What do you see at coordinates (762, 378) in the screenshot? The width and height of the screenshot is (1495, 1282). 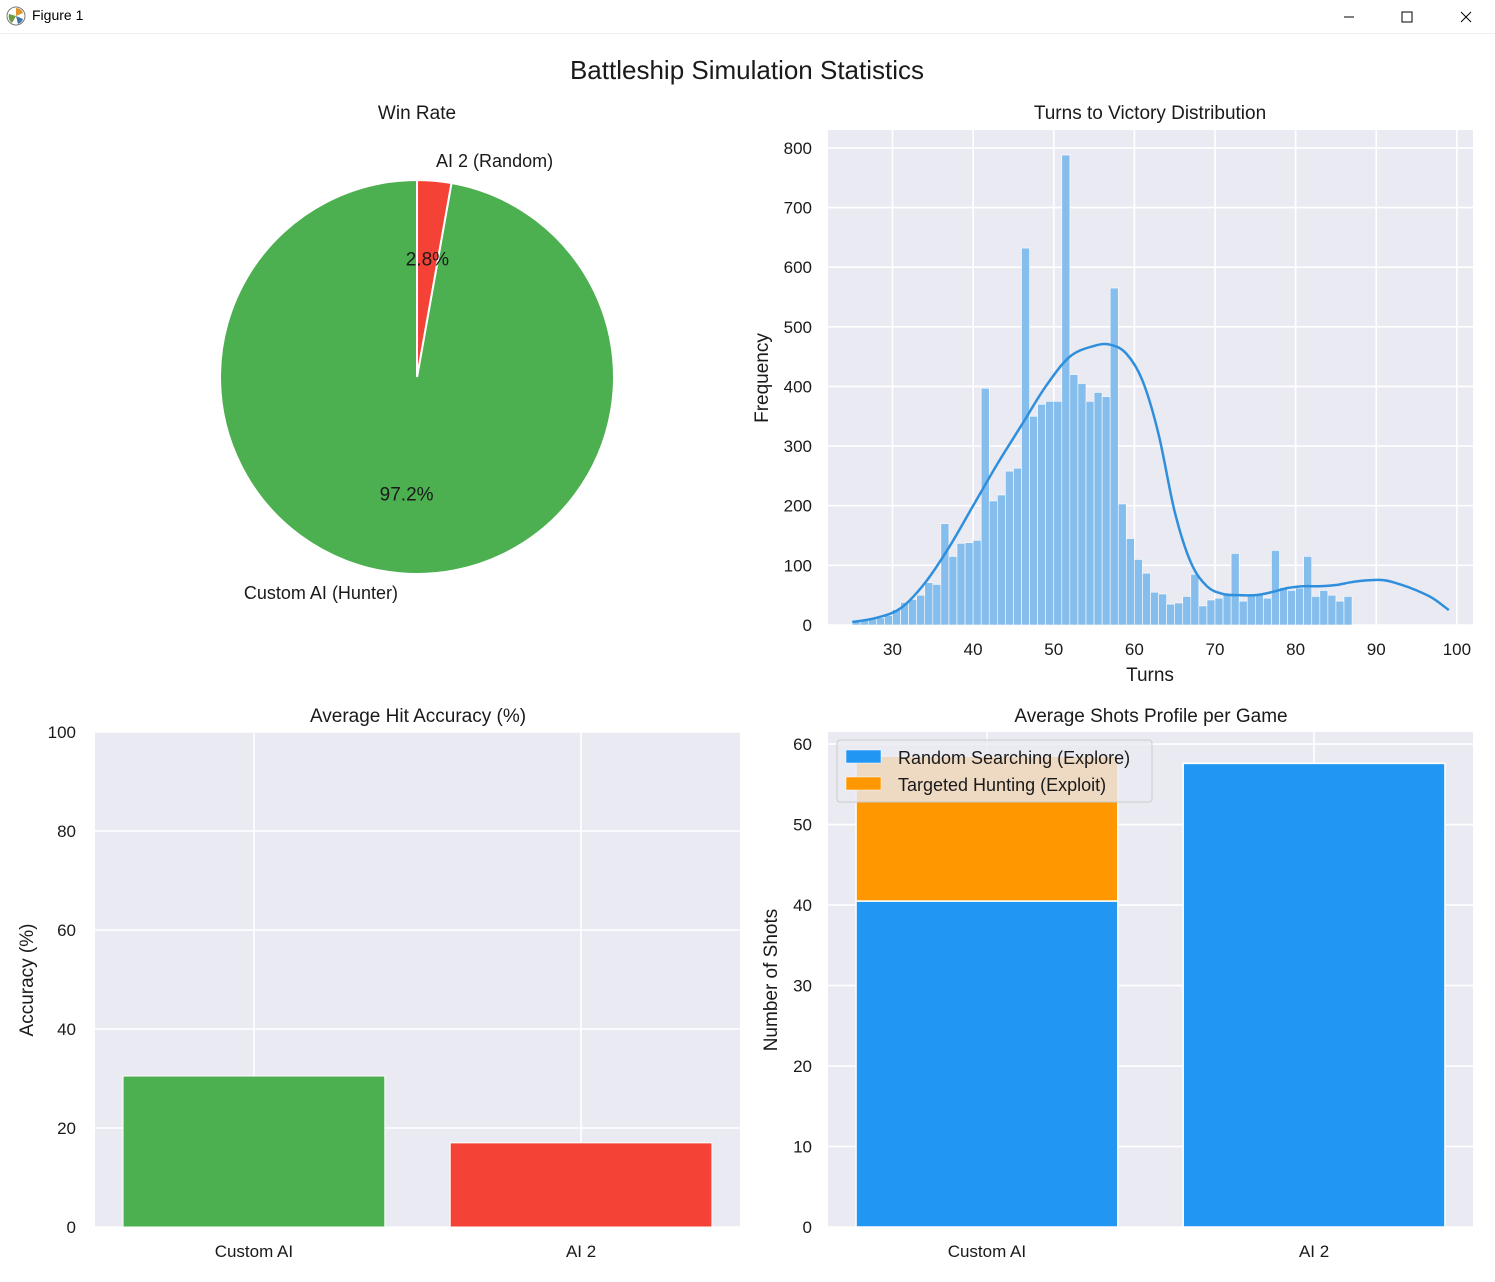 I see `hist-ylabel: Frequency` at bounding box center [762, 378].